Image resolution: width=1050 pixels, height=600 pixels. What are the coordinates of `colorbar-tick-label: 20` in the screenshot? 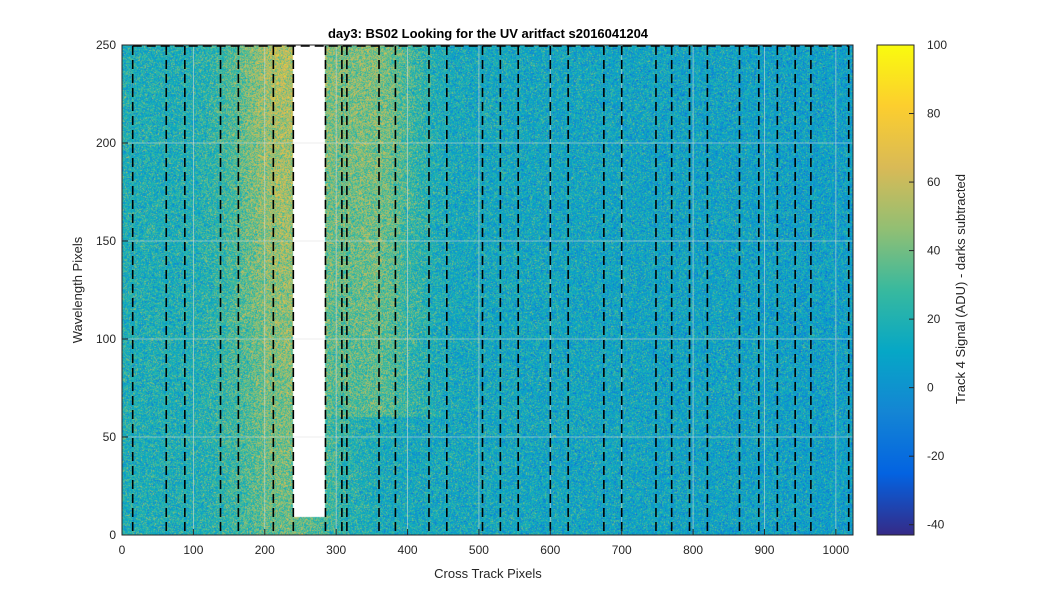 It's located at (934, 319).